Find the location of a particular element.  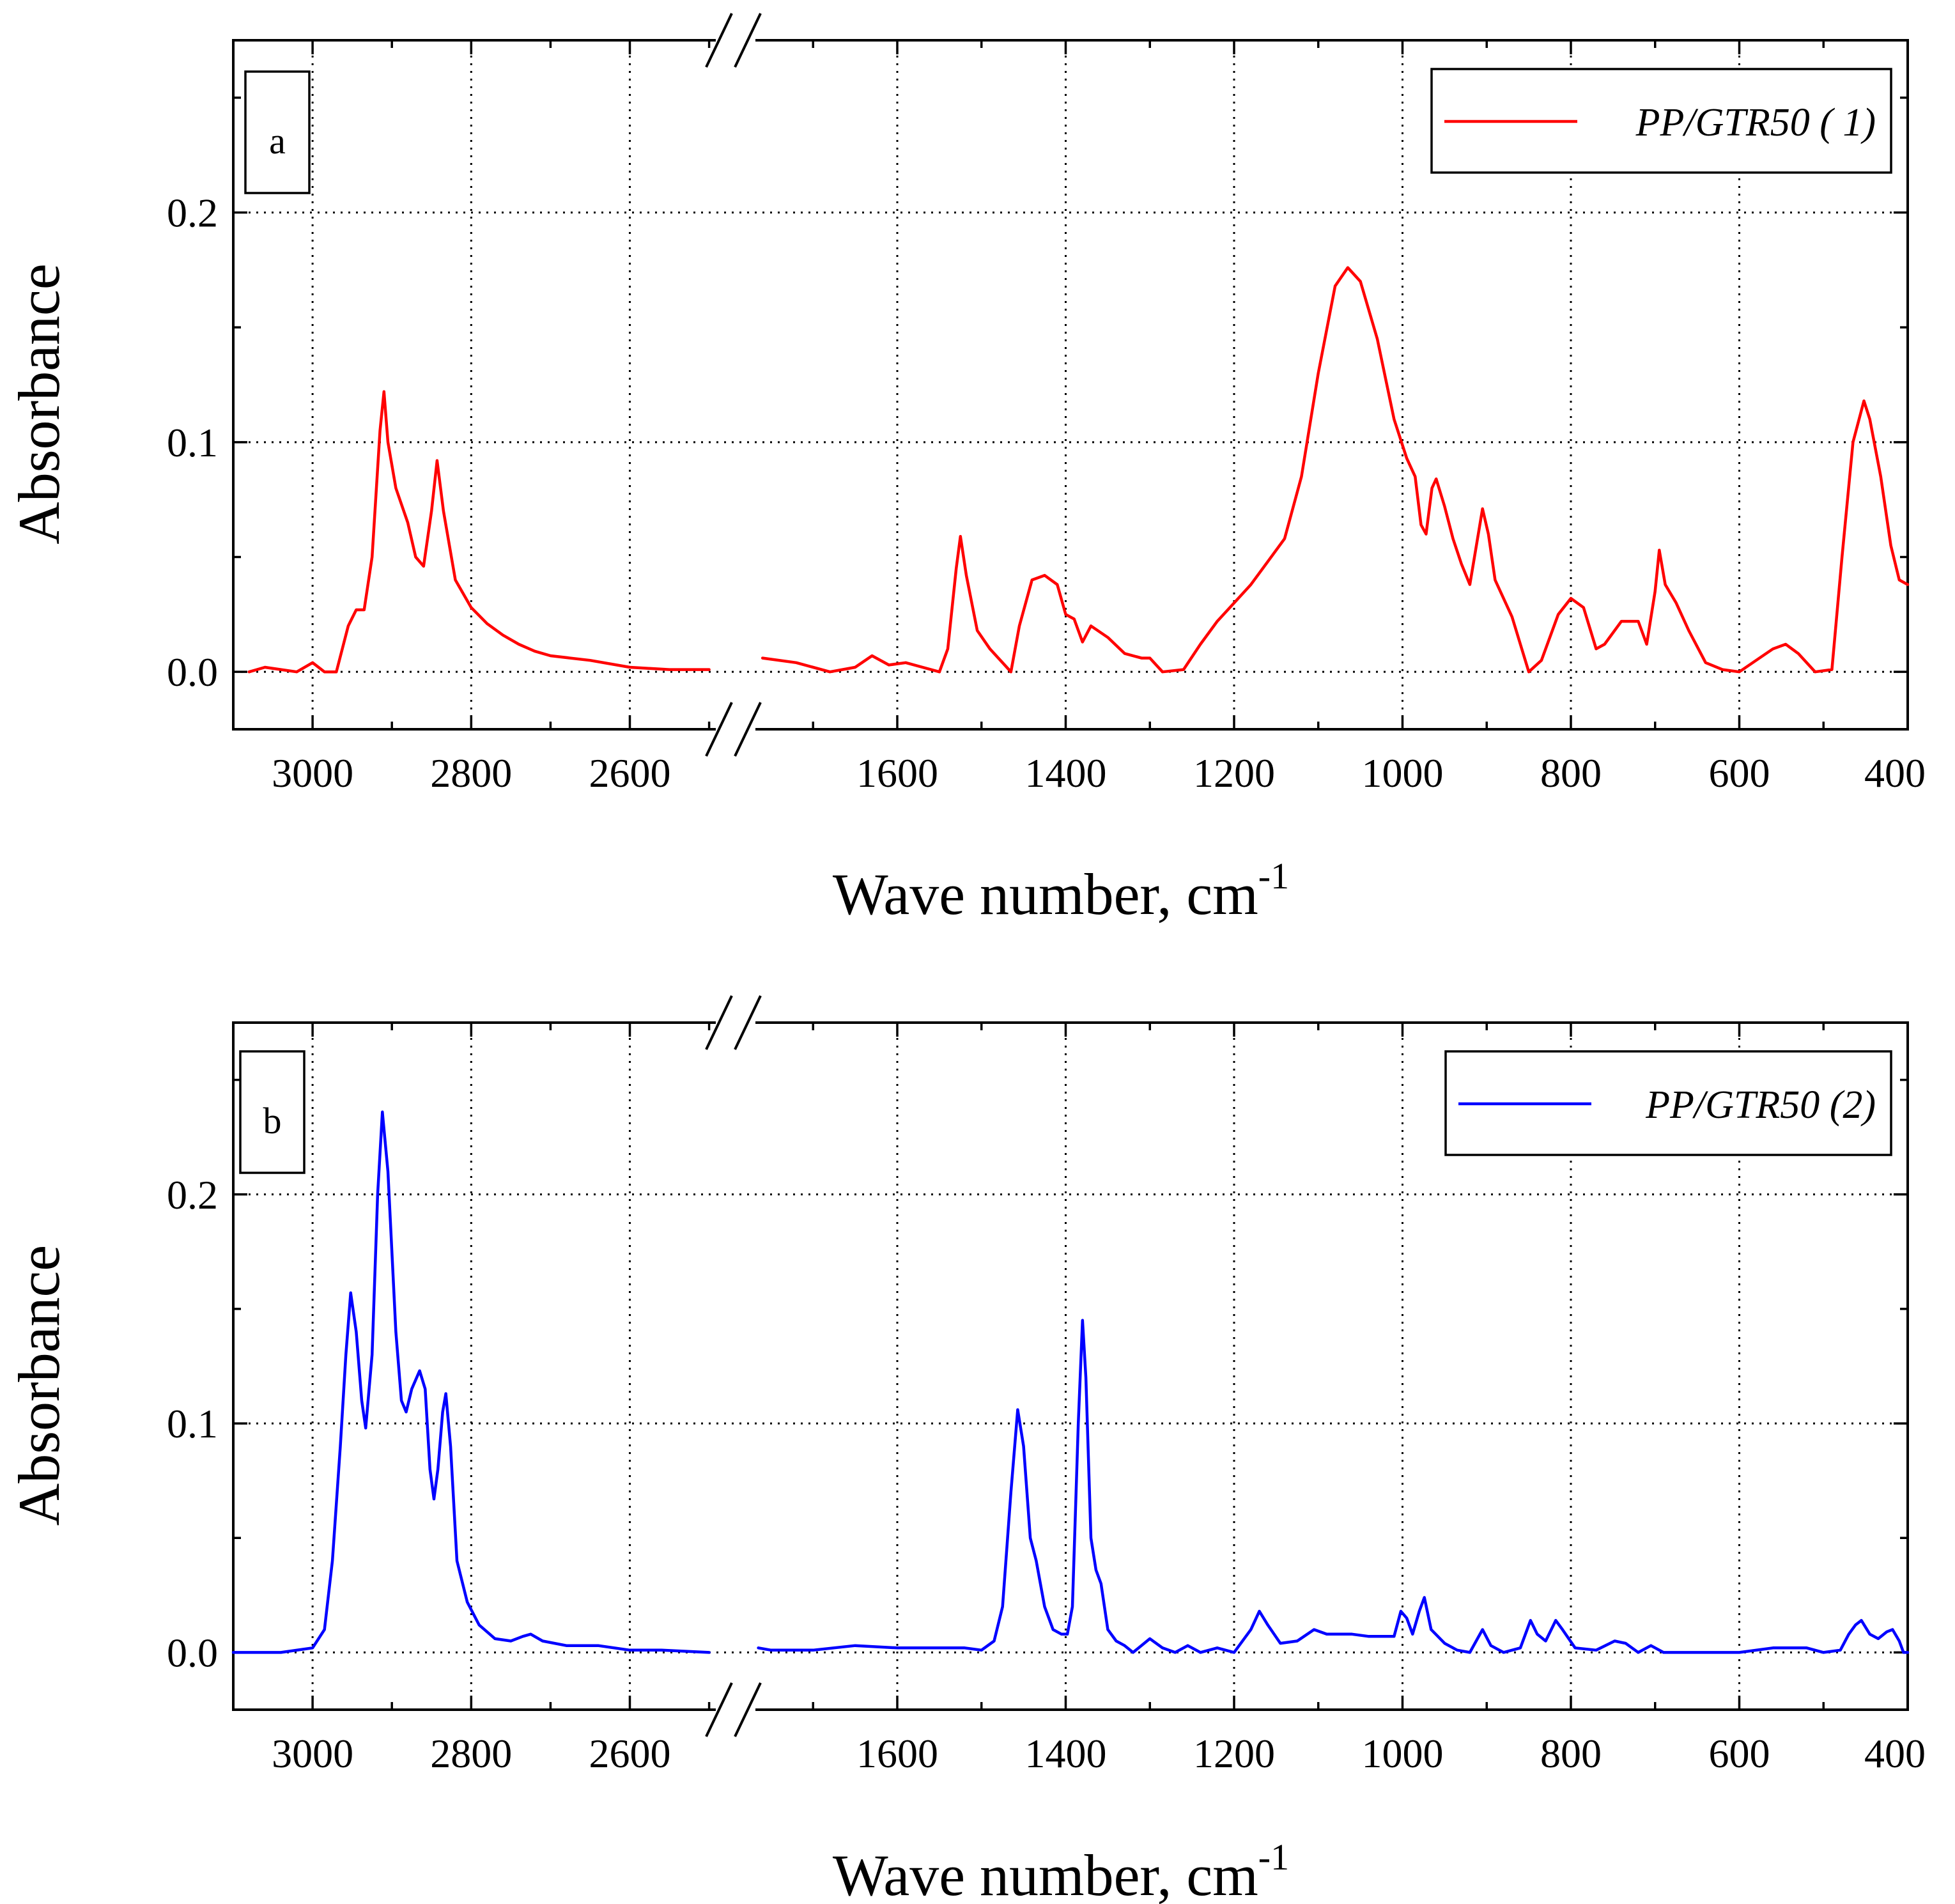

panel-label: a is located at coordinates (277, 141).